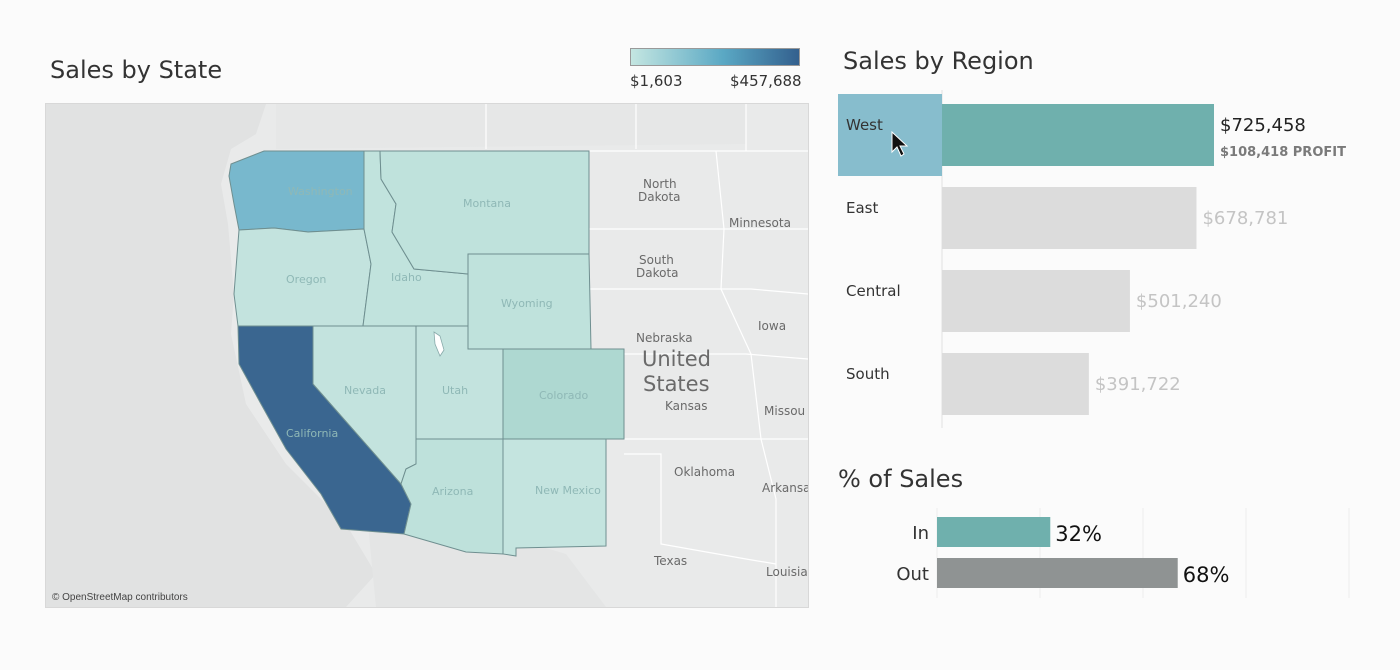  Describe the element at coordinates (868, 374) in the screenshot. I see `region-label-south: South` at that location.